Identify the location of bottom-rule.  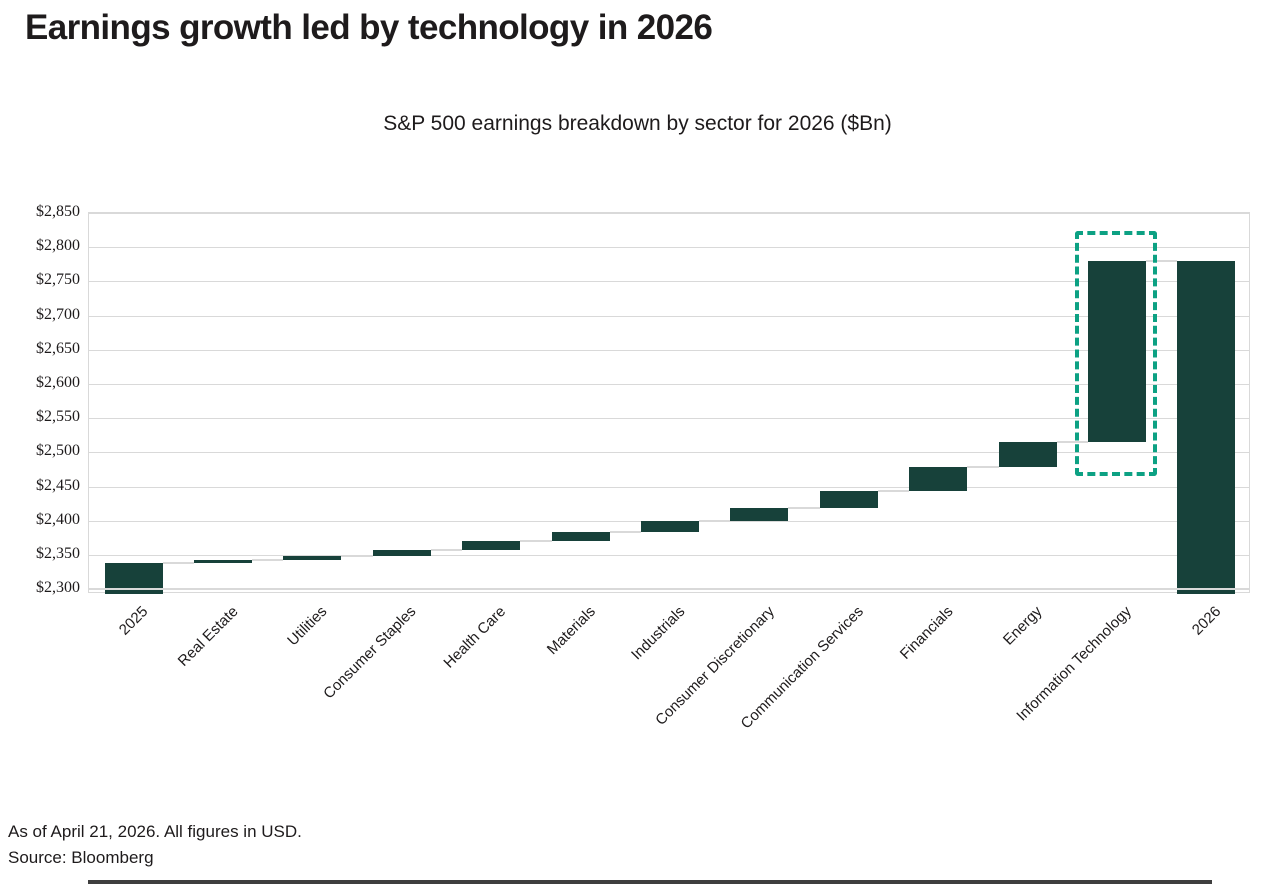
(650, 882).